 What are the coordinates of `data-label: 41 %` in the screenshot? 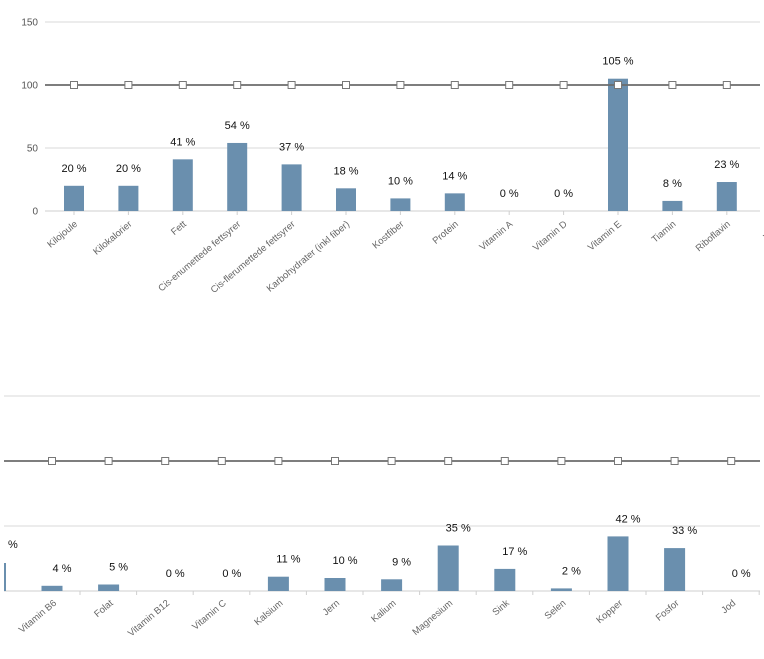 It's located at (182, 142).